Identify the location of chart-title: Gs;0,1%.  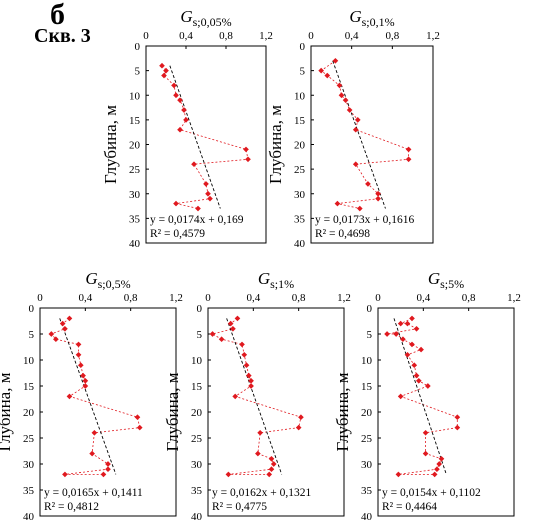
(371, 18).